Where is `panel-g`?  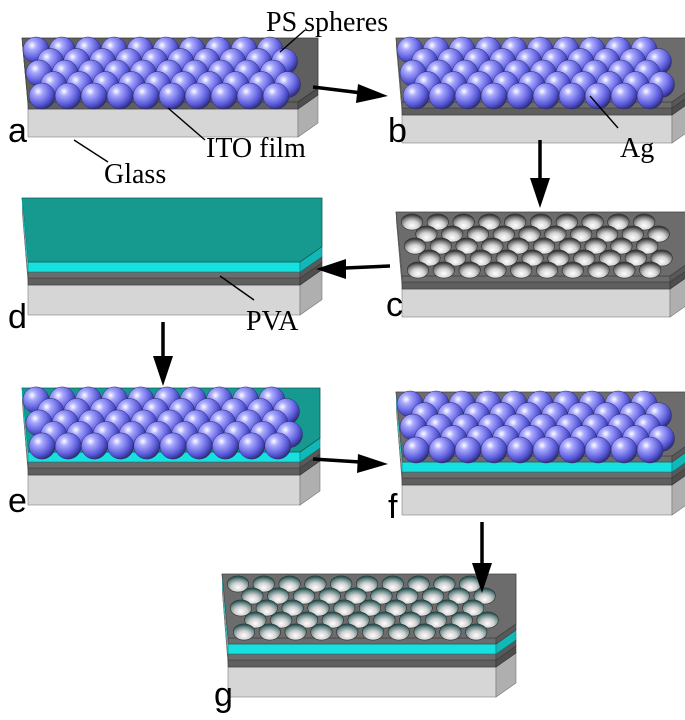
panel-g is located at coordinates (369, 635).